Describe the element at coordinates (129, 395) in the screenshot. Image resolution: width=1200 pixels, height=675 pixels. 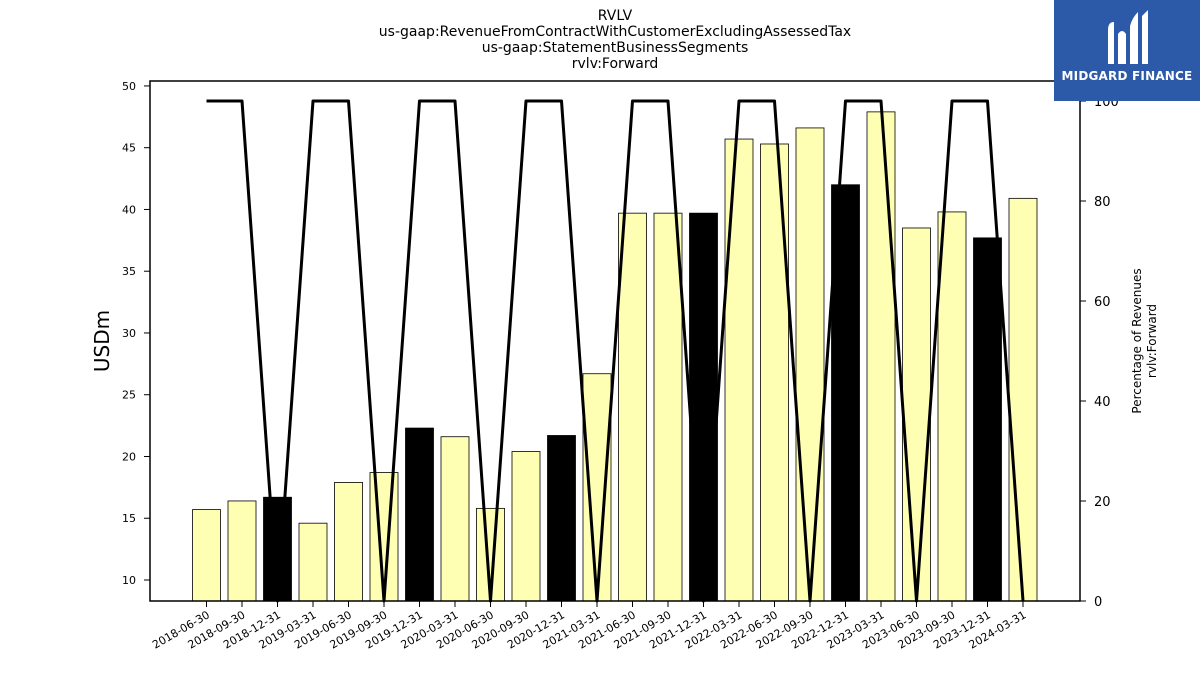
I see `y-tick-label-25: 25` at that location.